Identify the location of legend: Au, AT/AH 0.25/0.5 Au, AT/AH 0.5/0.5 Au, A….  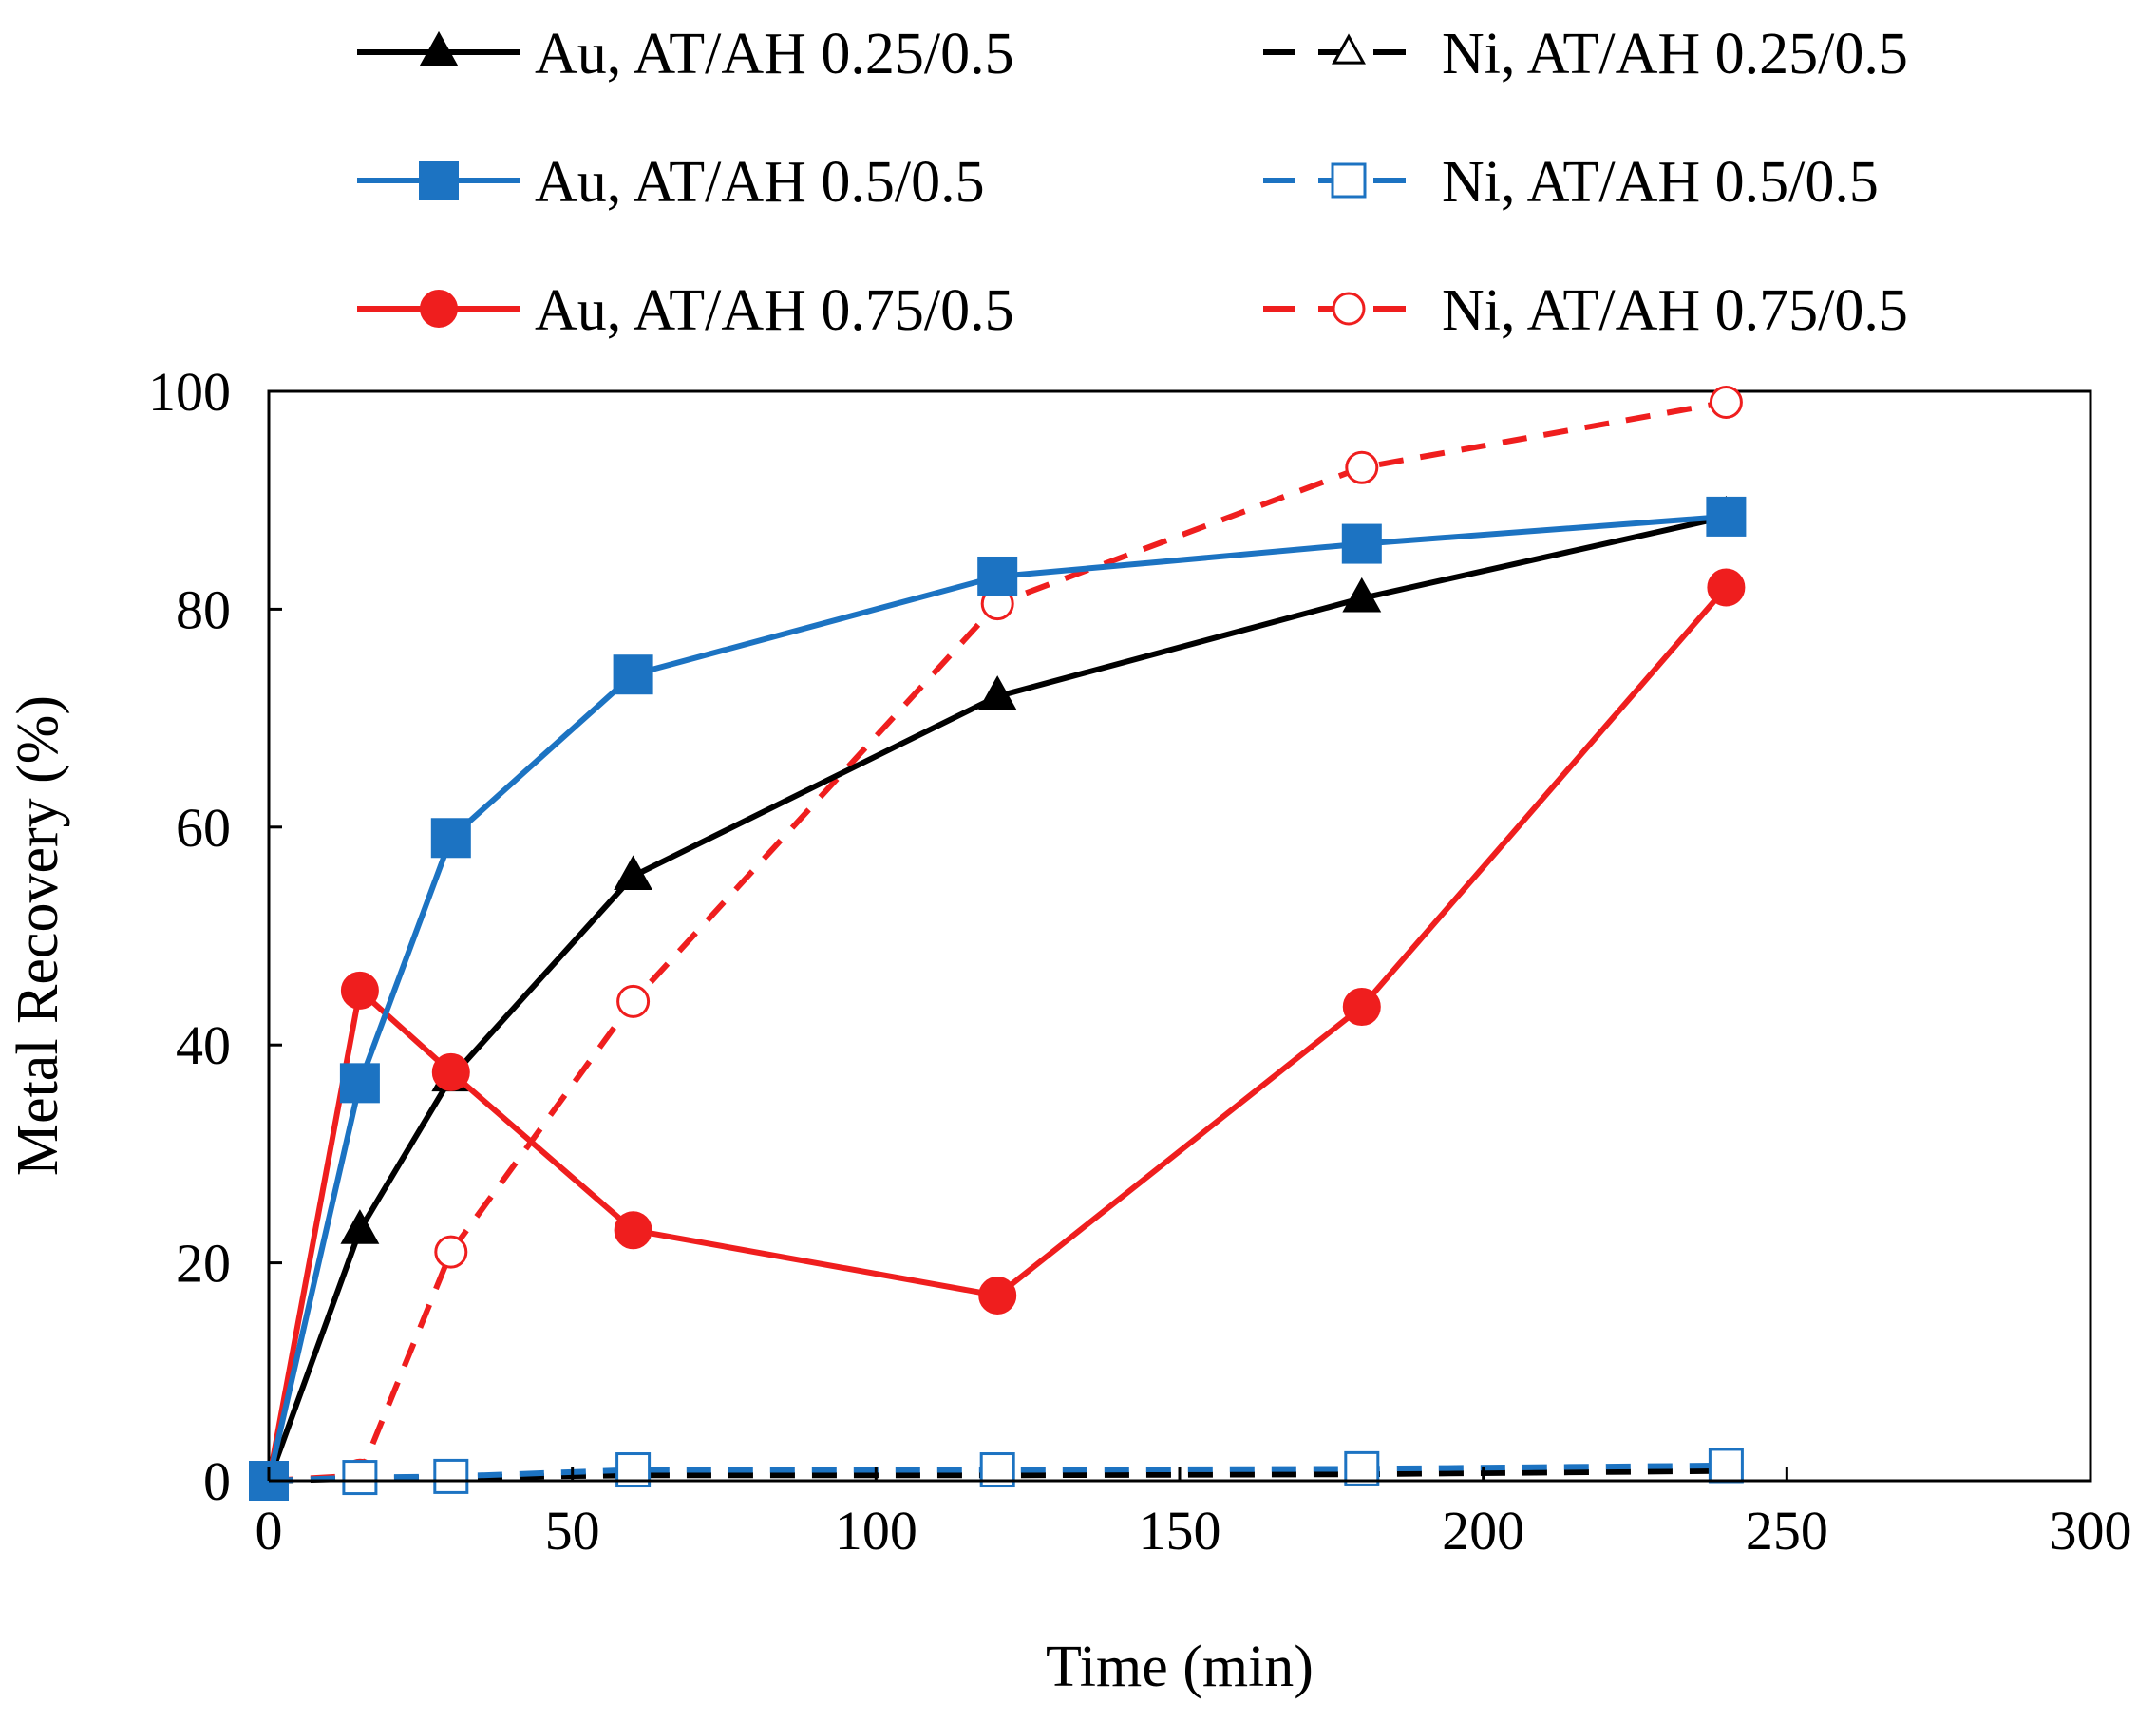
(1132, 182).